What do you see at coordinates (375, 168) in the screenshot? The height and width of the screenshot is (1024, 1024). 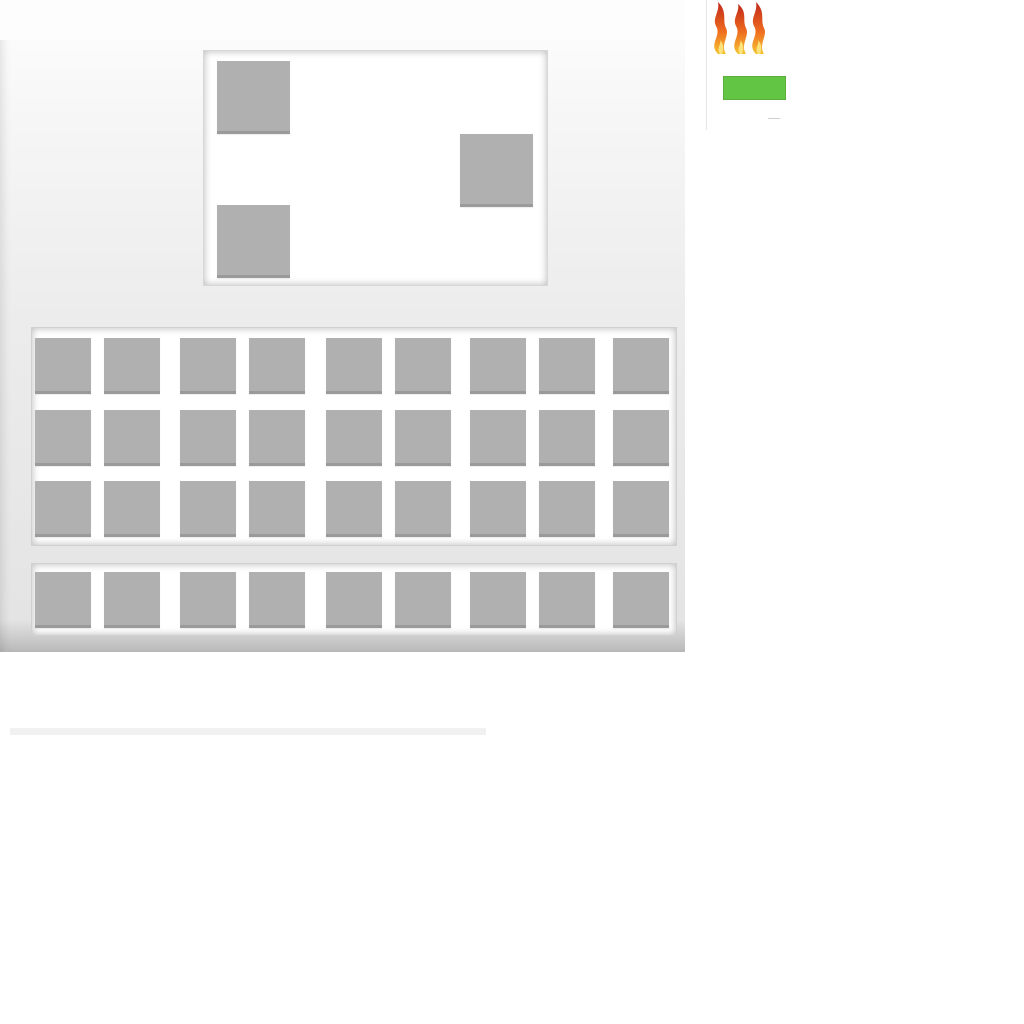 I see `crafting-area` at bounding box center [375, 168].